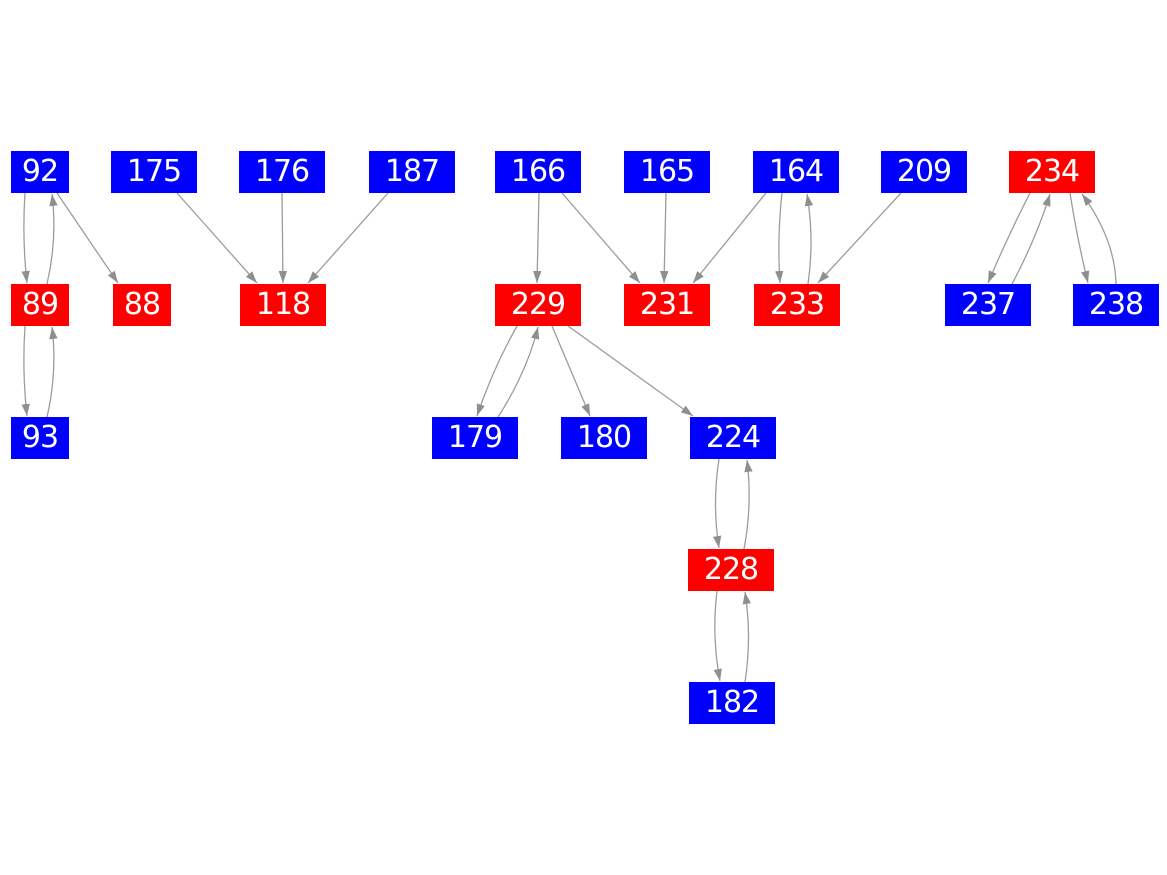 The image size is (1167, 875). Describe the element at coordinates (40, 172) in the screenshot. I see `node-92: 92` at that location.